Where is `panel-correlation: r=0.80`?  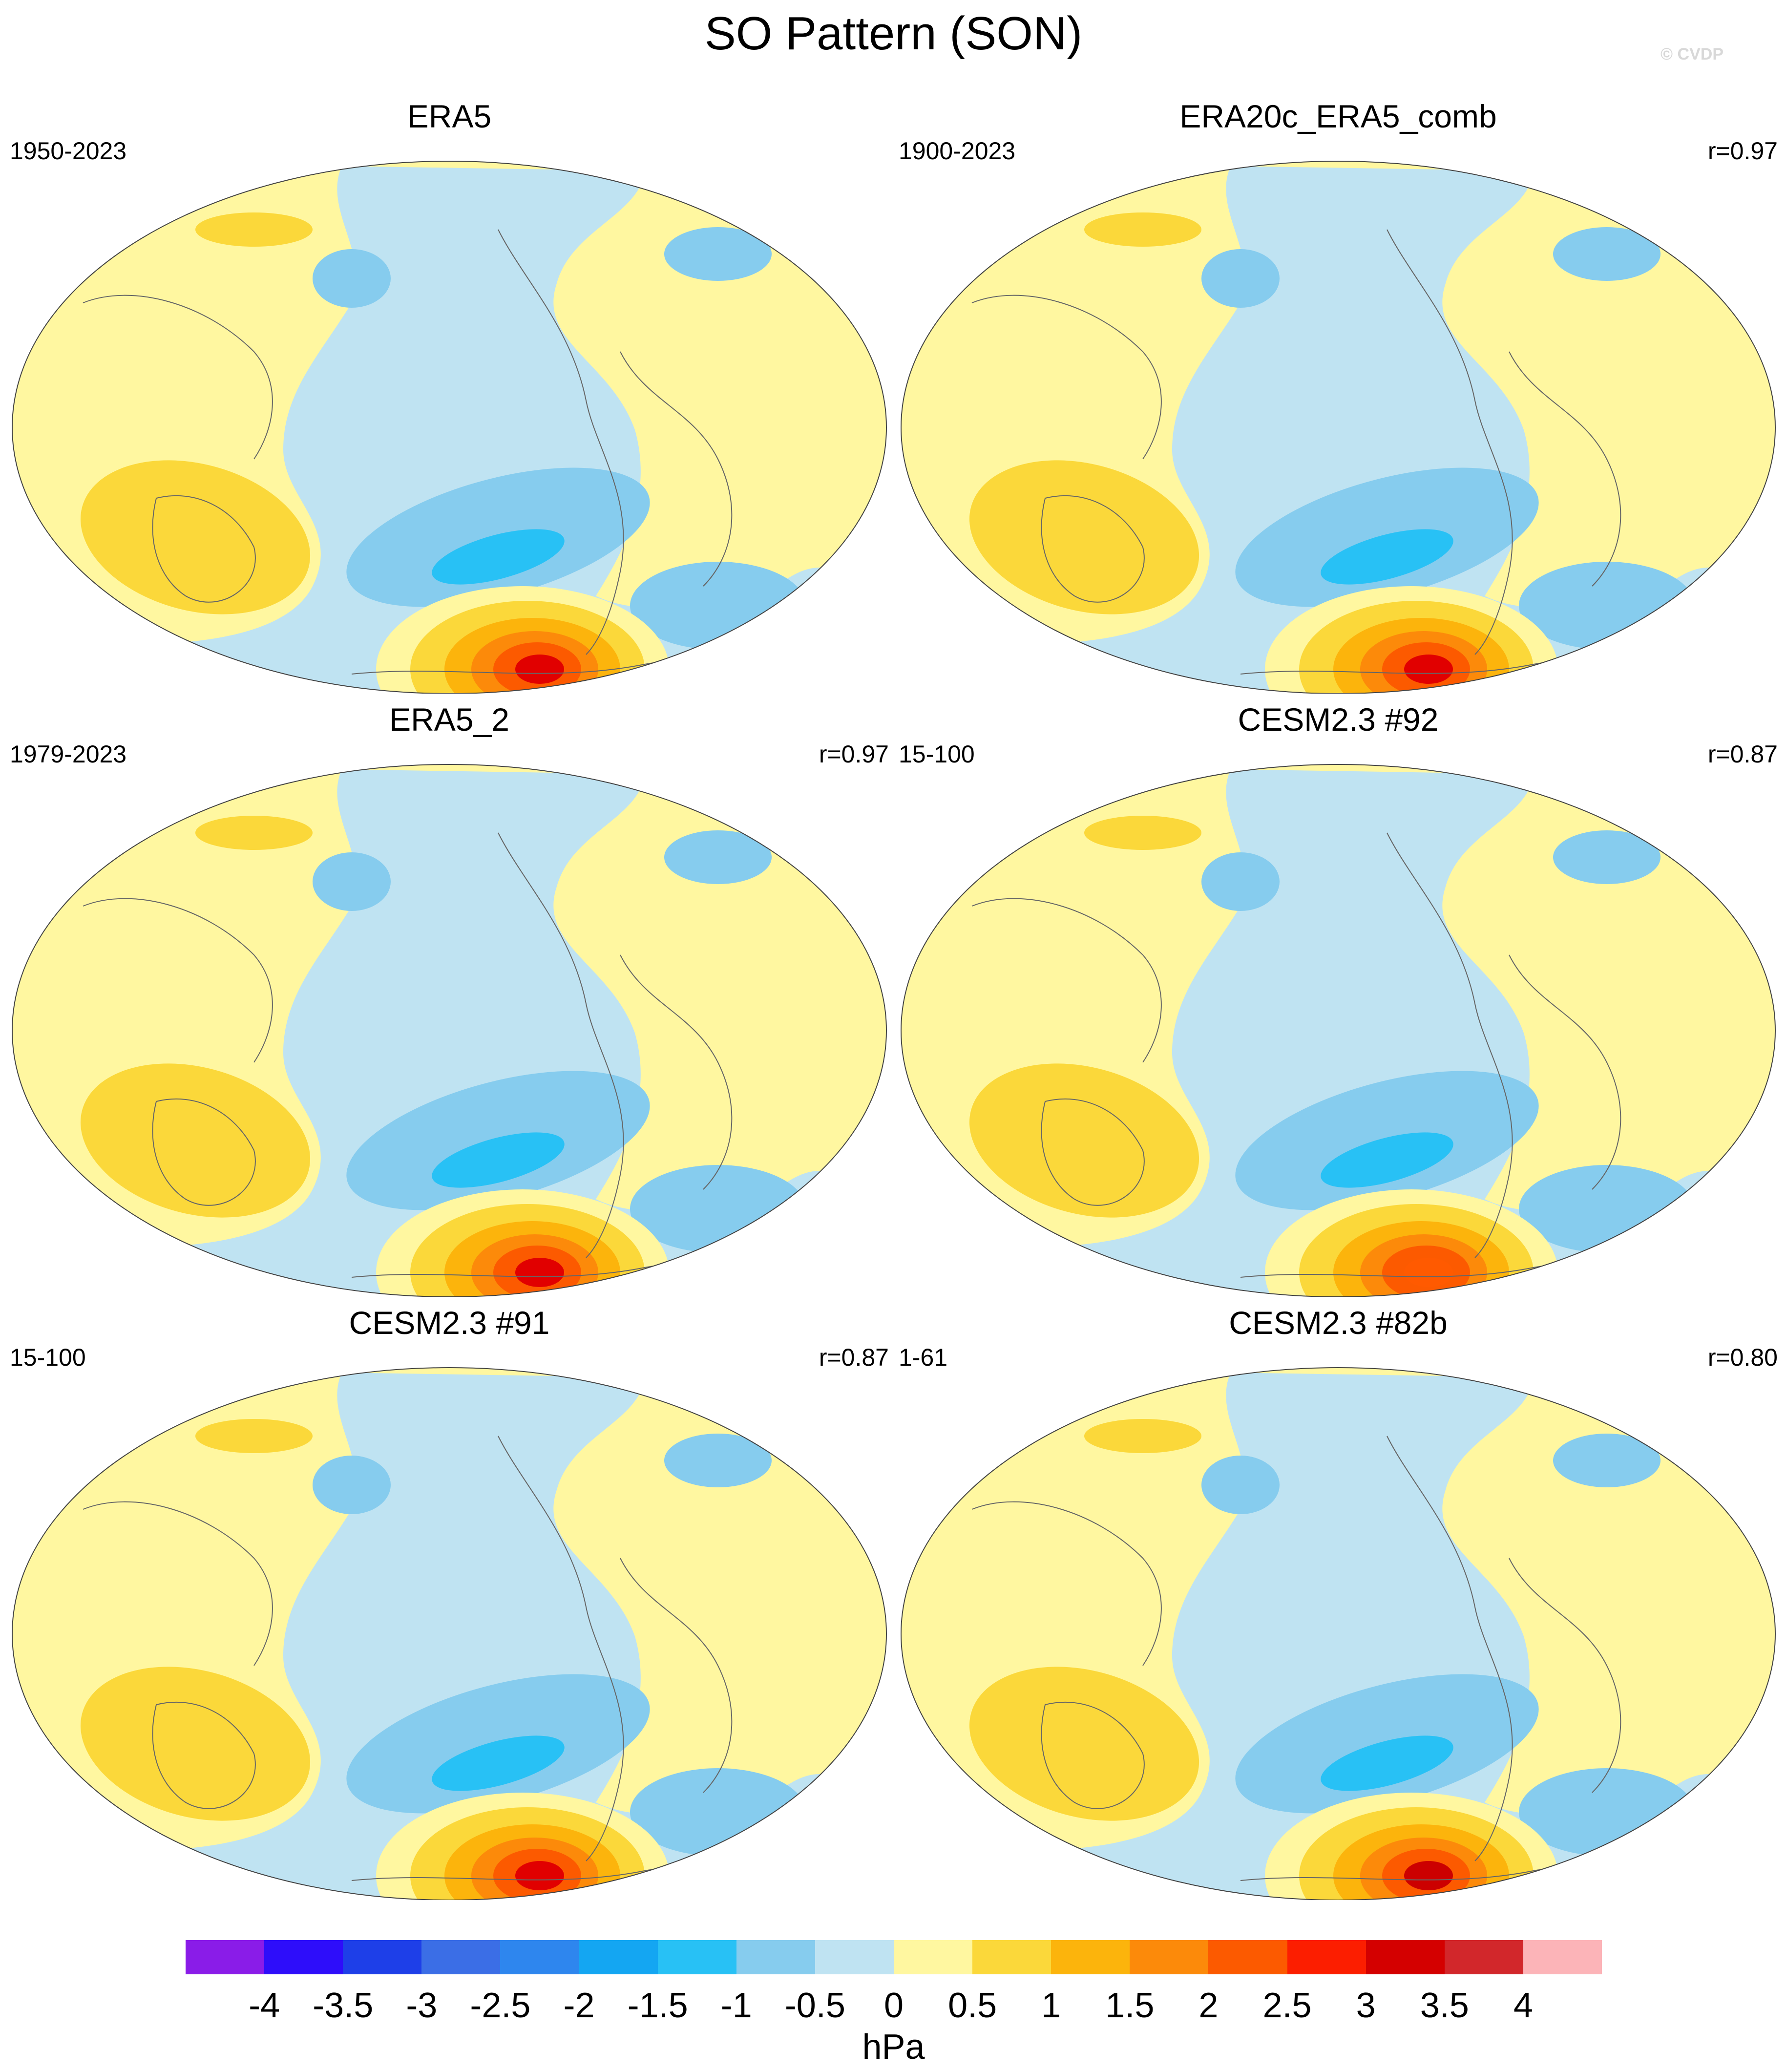
panel-correlation: r=0.80 is located at coordinates (1742, 1358).